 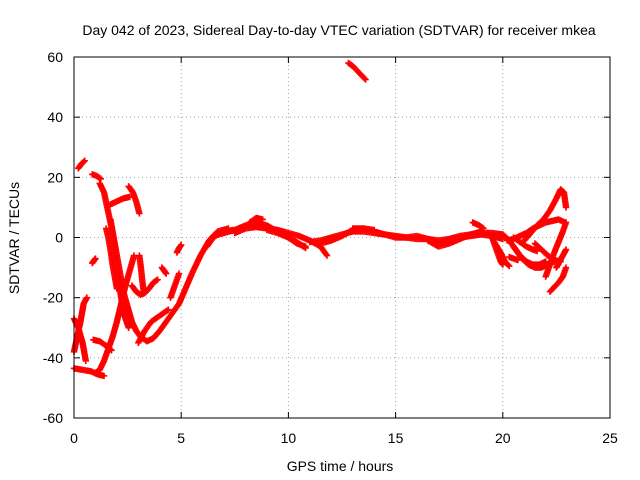 What do you see at coordinates (74, 438) in the screenshot?
I see `x-tick-label: 0` at bounding box center [74, 438].